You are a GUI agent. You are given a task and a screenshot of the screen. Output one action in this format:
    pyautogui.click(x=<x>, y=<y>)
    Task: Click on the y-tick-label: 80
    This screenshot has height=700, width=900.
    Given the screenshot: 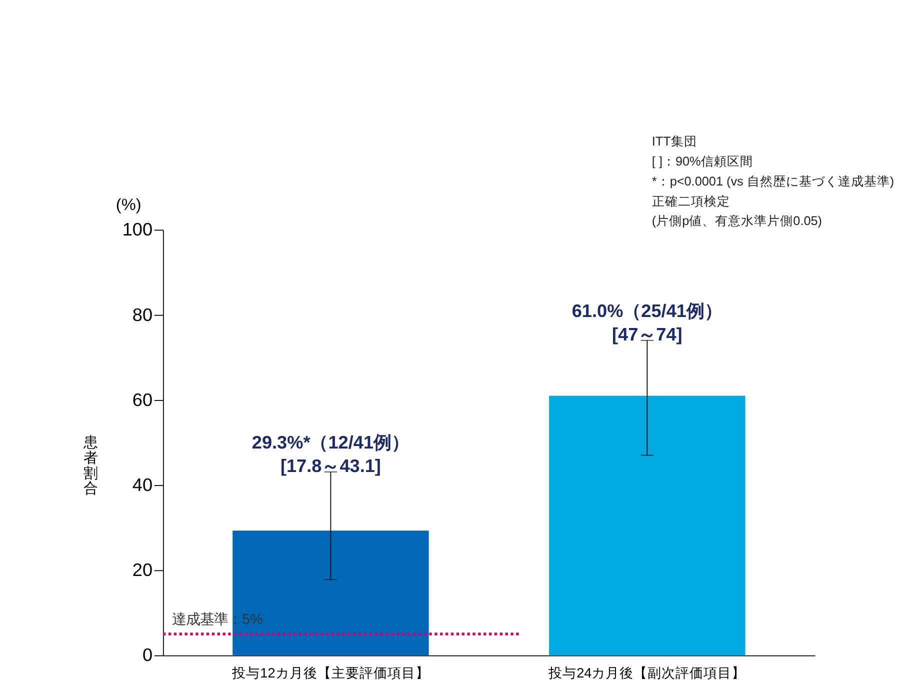 What is the action you would take?
    pyautogui.click(x=142, y=314)
    